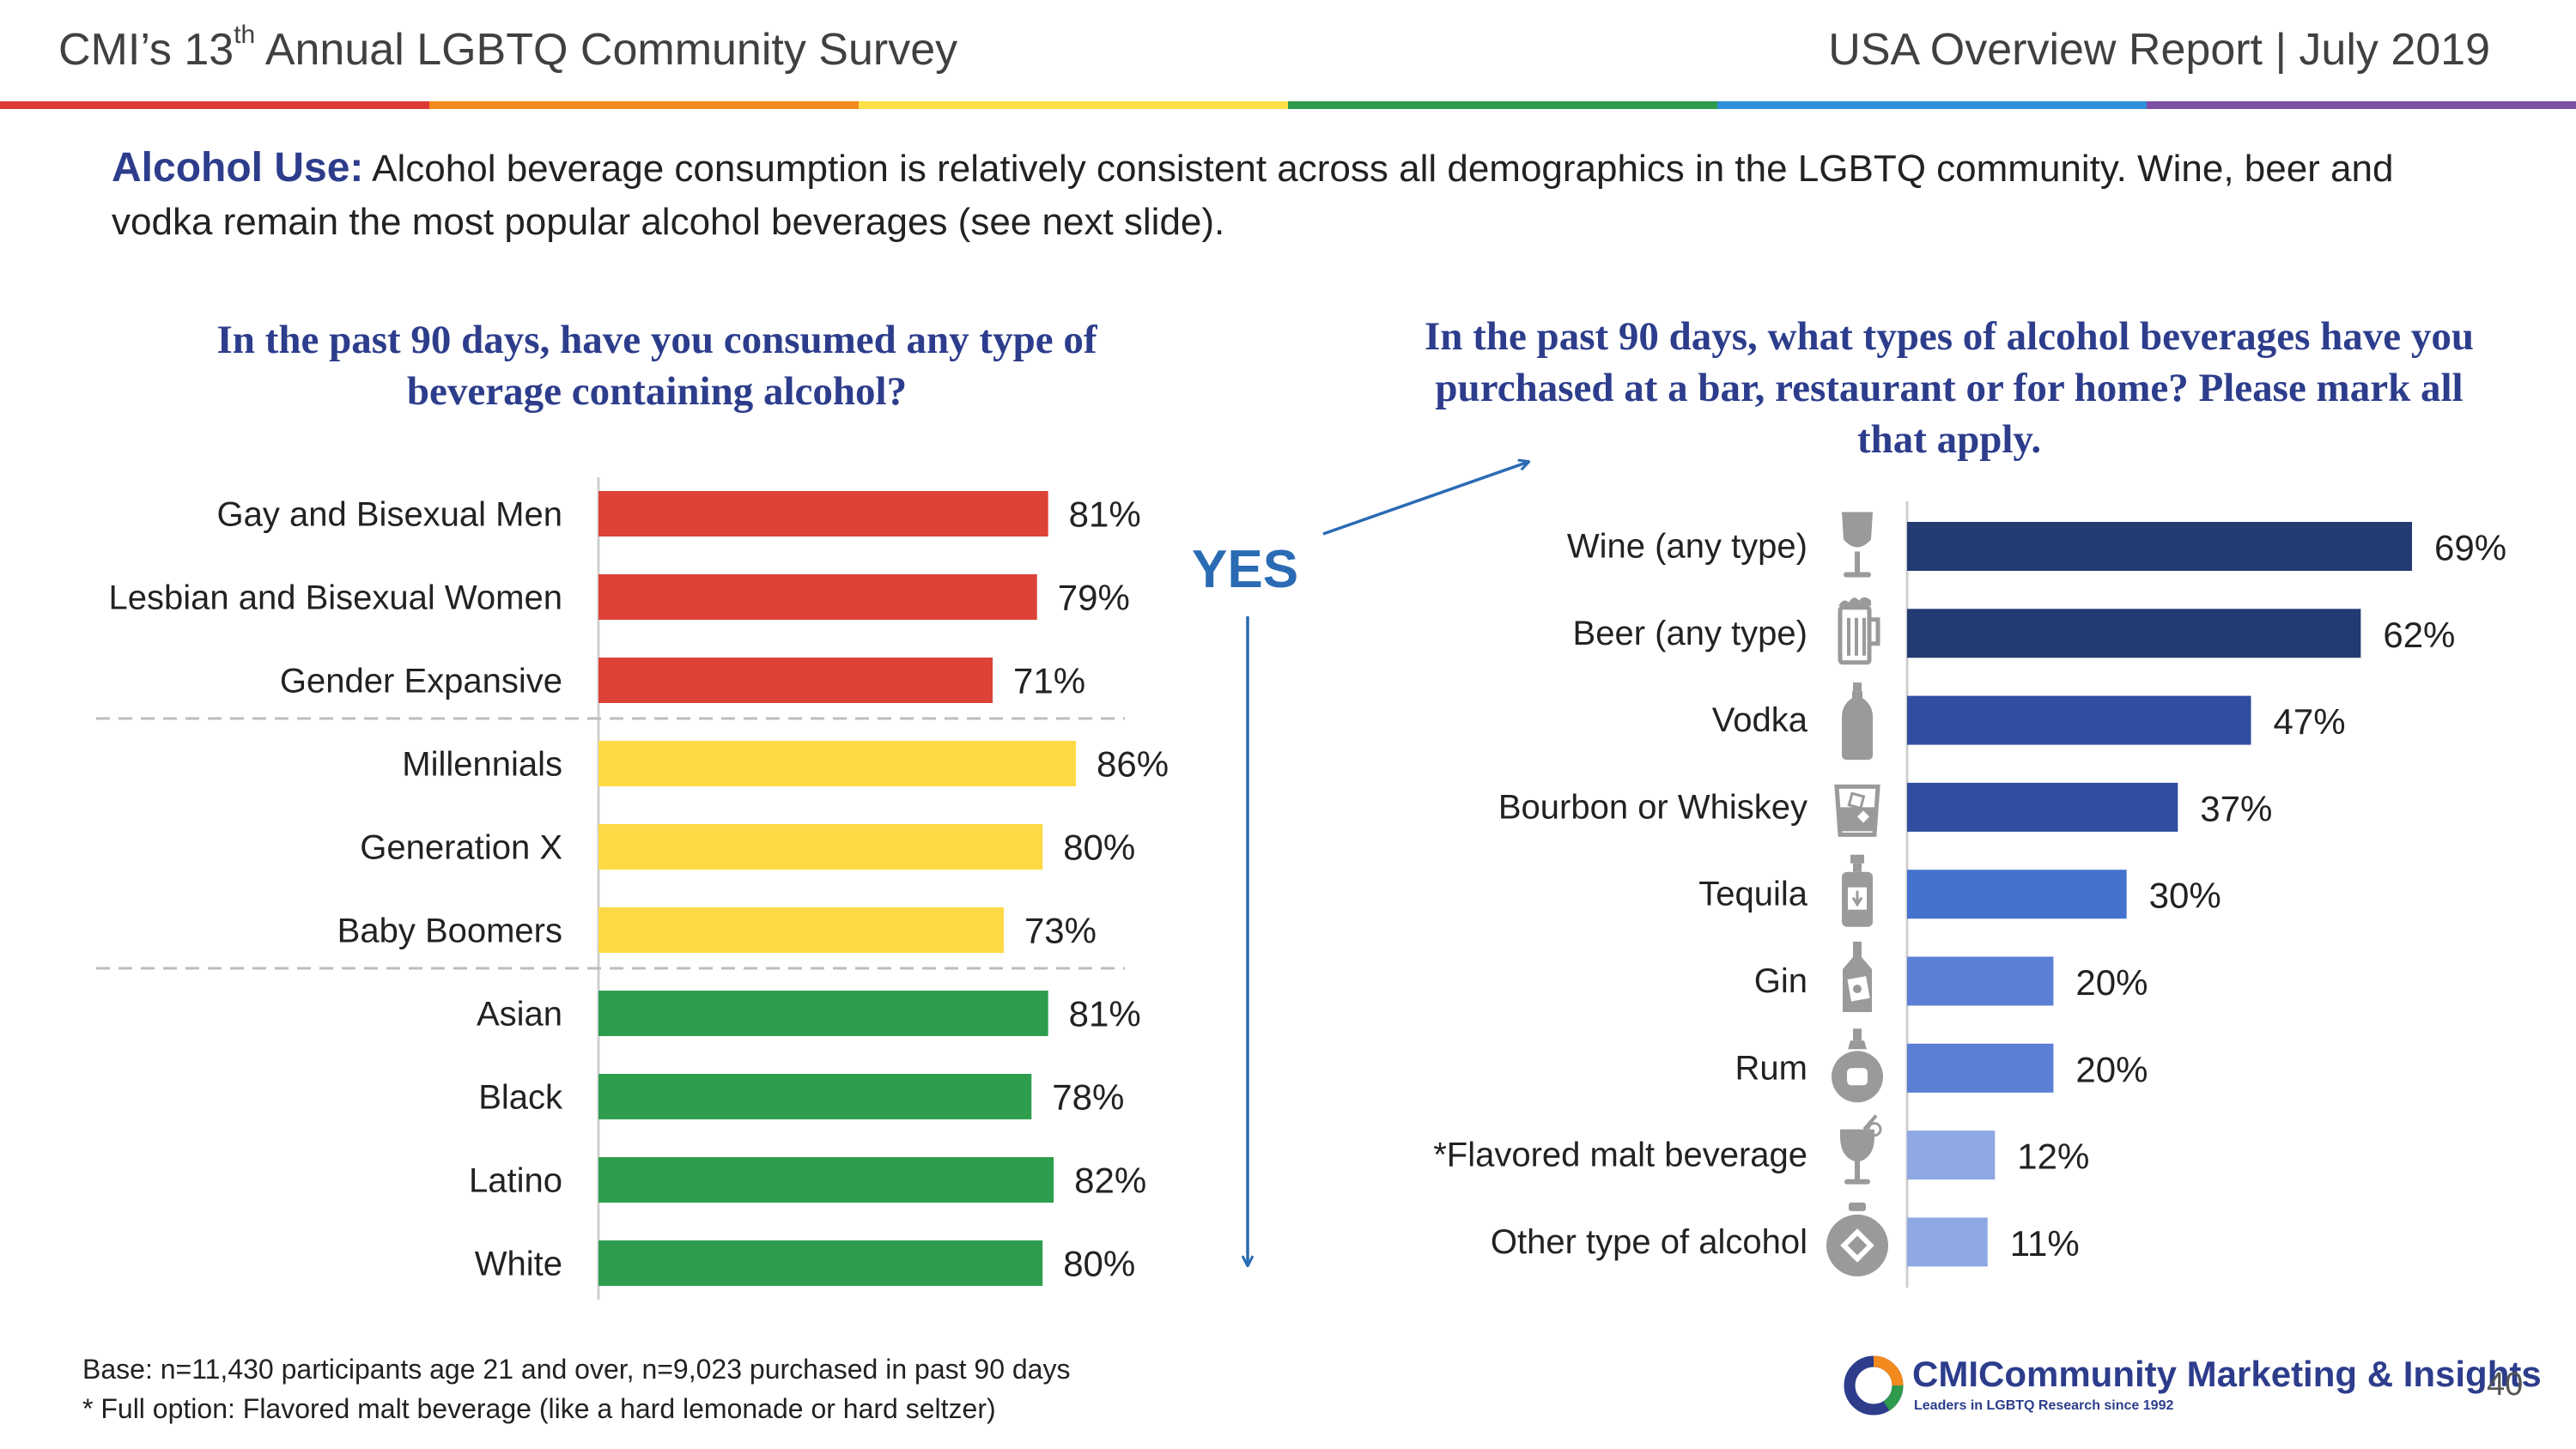 Image resolution: width=2576 pixels, height=1449 pixels. What do you see at coordinates (146, 50) in the screenshot?
I see `series-title-text: CMI’s 13` at bounding box center [146, 50].